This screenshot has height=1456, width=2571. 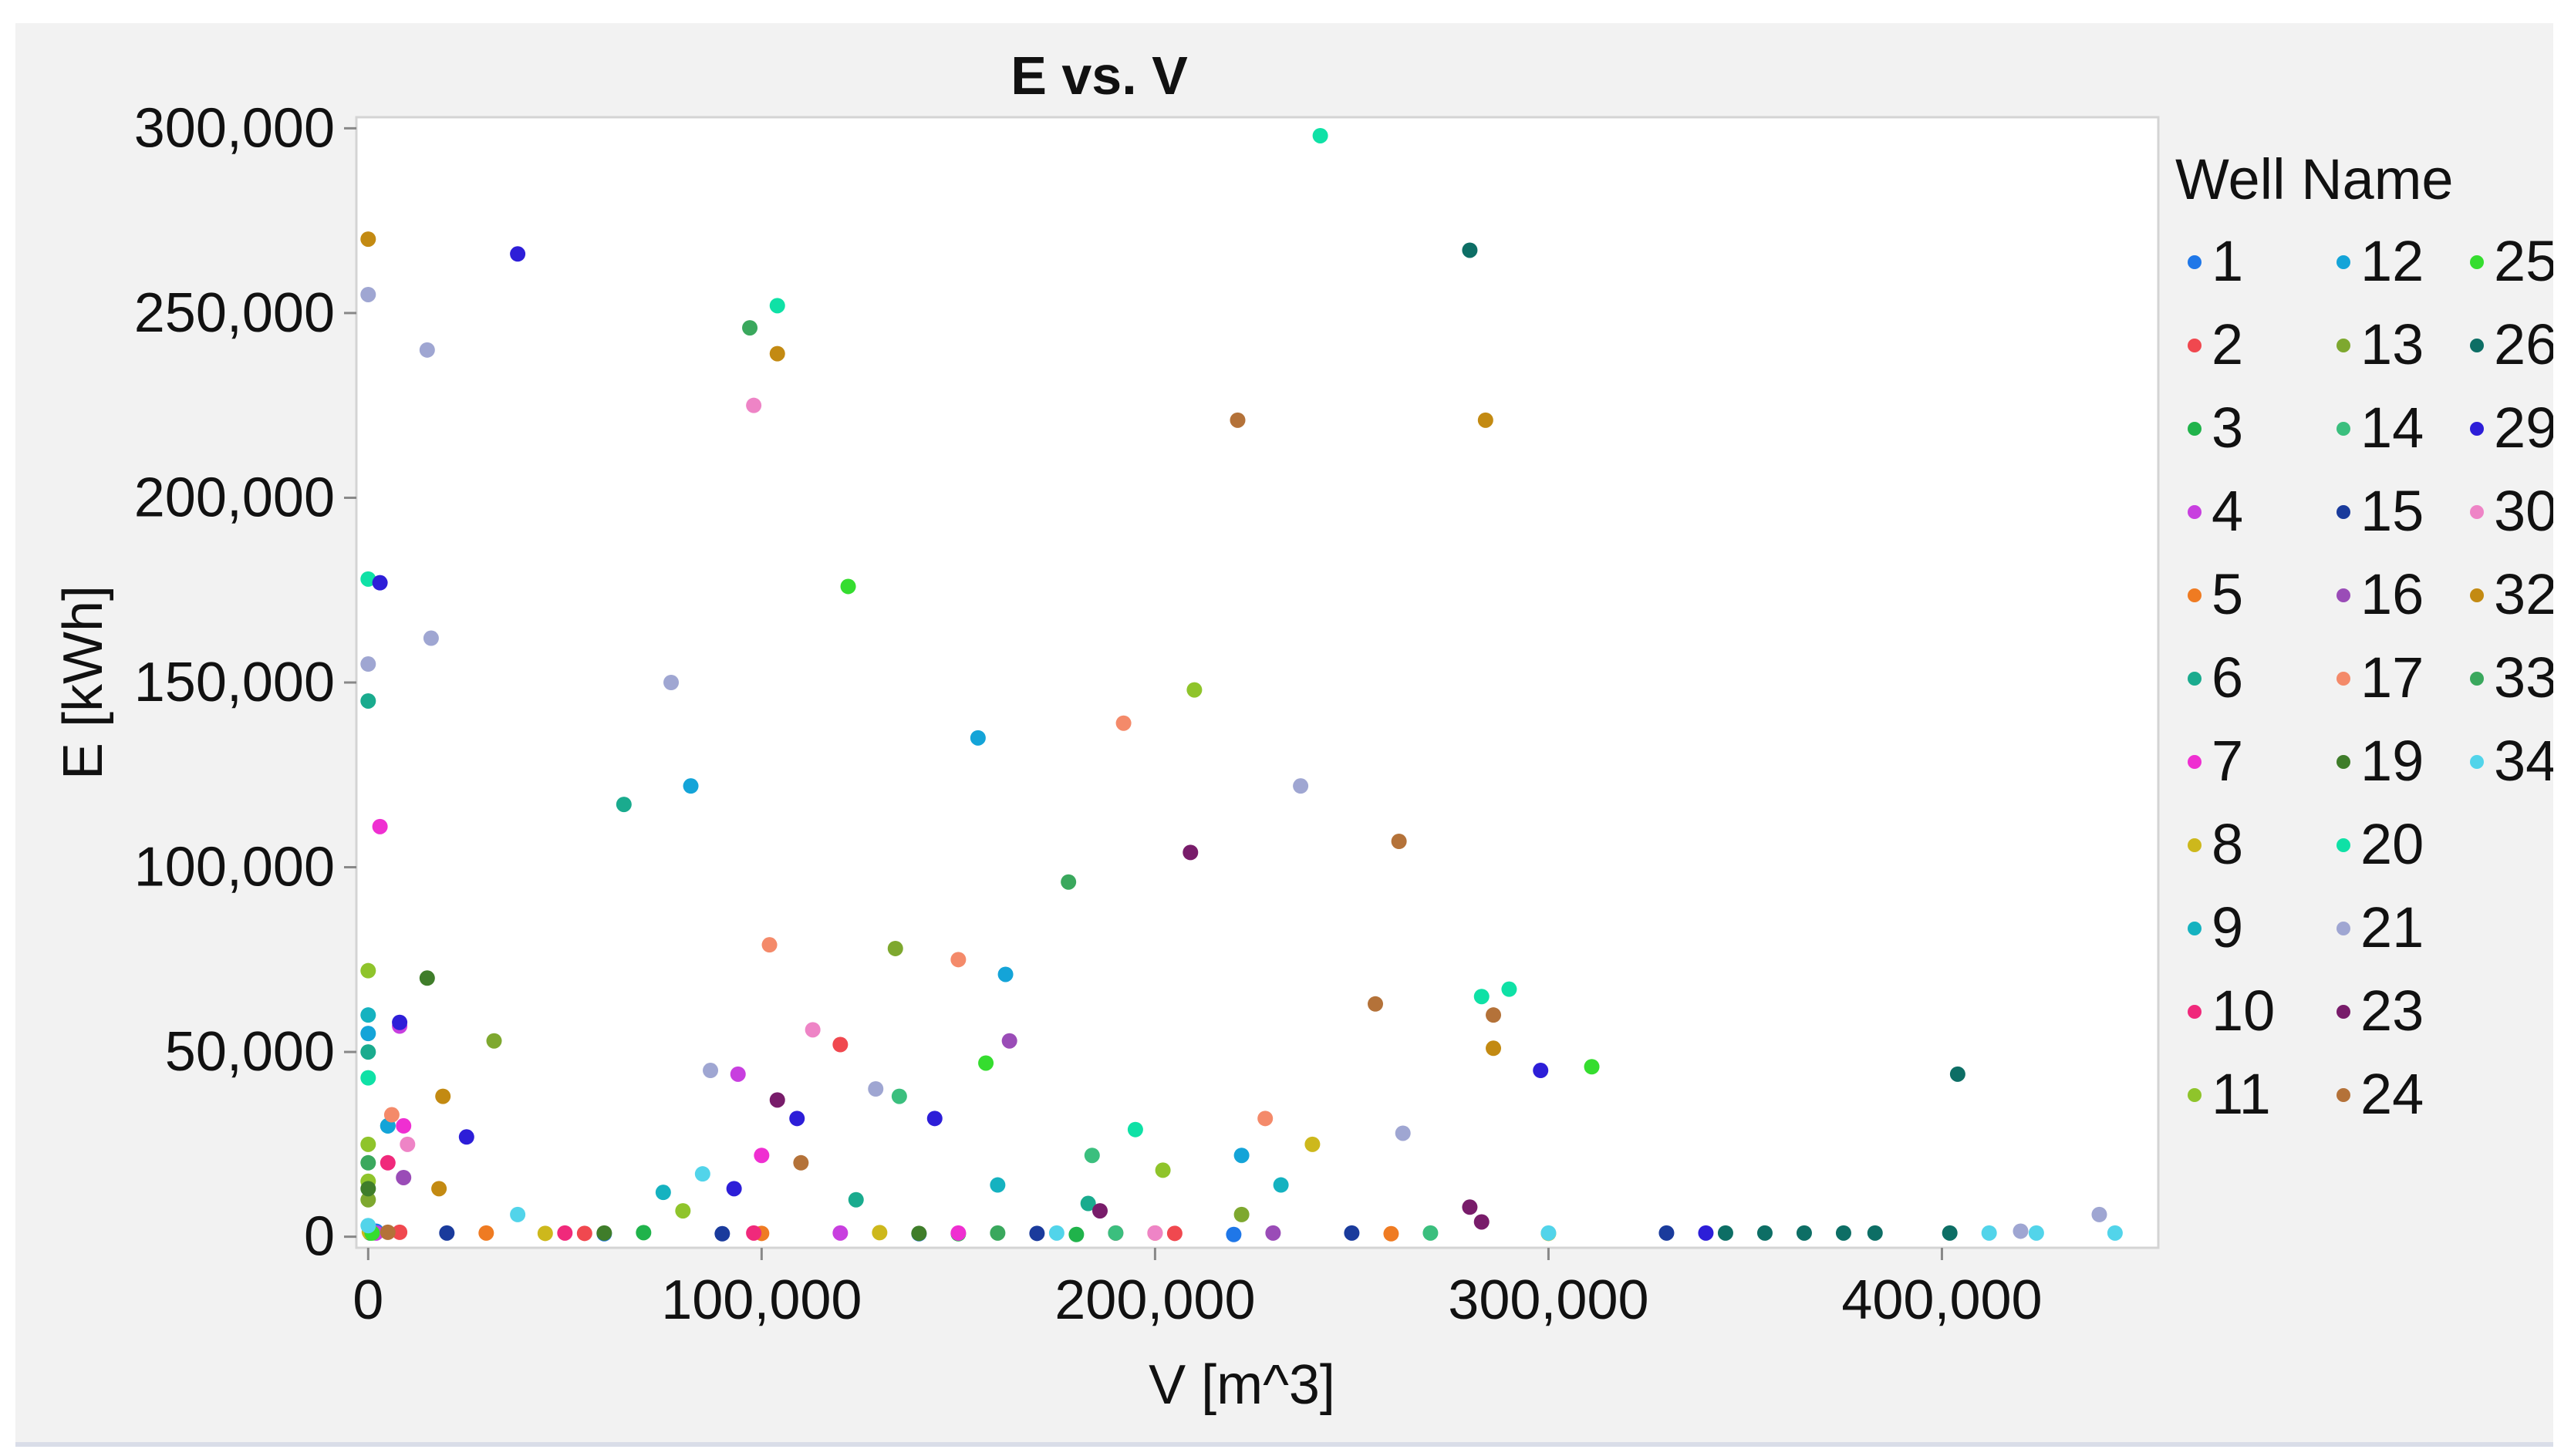 I want to click on legend-item-29: 29, so click(x=2511, y=428).